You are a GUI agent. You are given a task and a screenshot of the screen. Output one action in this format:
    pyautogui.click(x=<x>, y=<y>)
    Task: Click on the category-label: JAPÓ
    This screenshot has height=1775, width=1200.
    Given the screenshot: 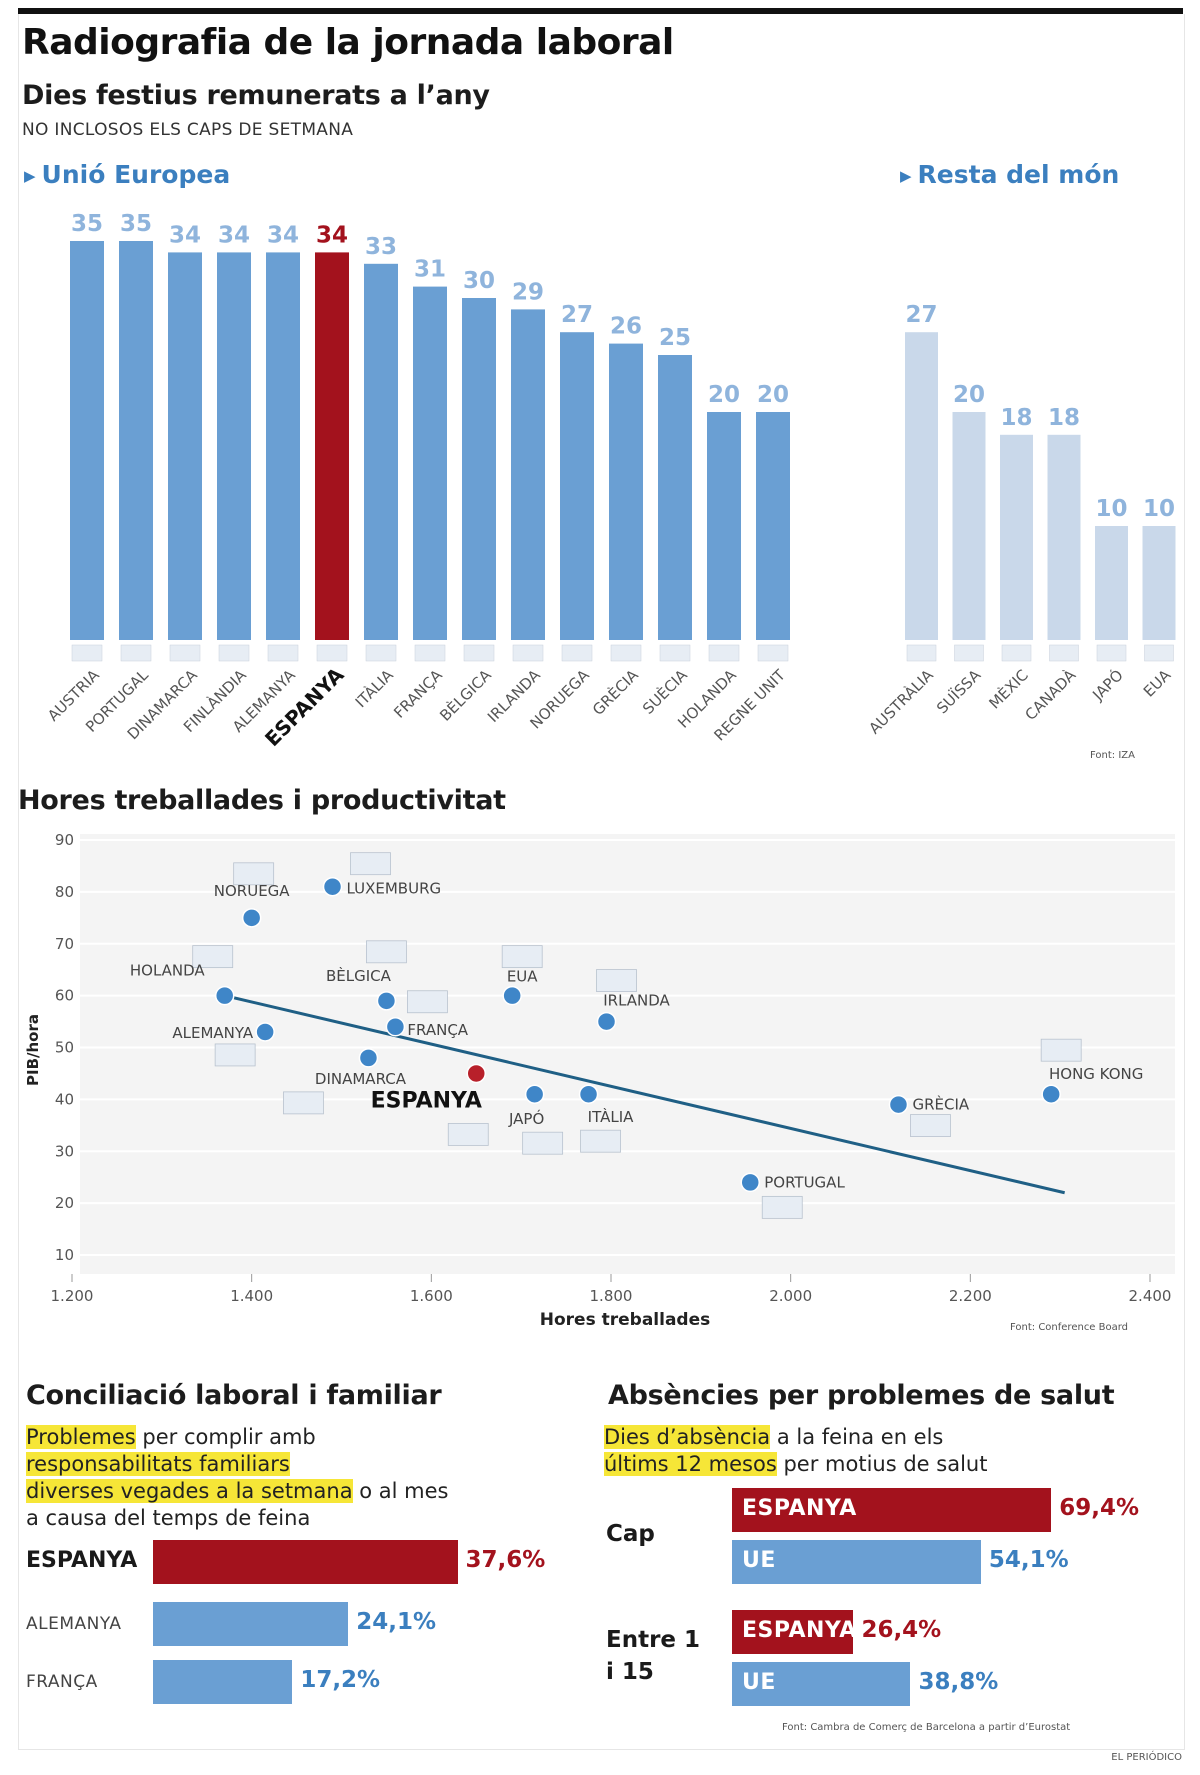 What is the action you would take?
    pyautogui.click(x=1107, y=684)
    